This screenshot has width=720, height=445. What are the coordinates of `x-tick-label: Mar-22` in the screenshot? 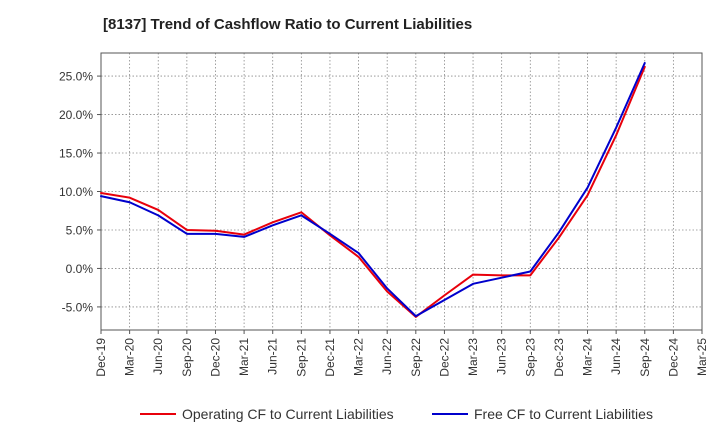 It's located at (359, 357).